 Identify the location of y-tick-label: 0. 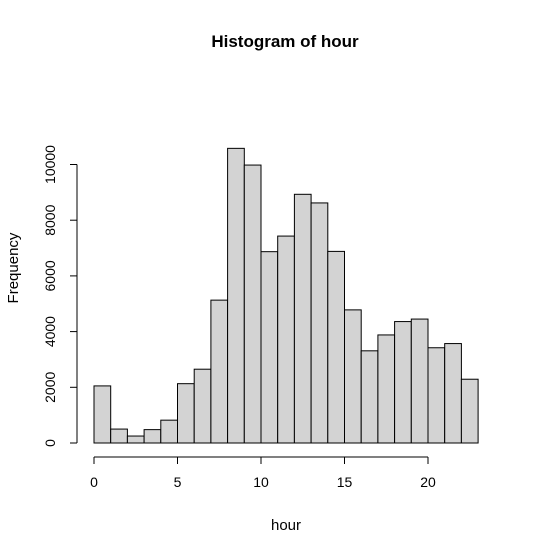
(50, 443).